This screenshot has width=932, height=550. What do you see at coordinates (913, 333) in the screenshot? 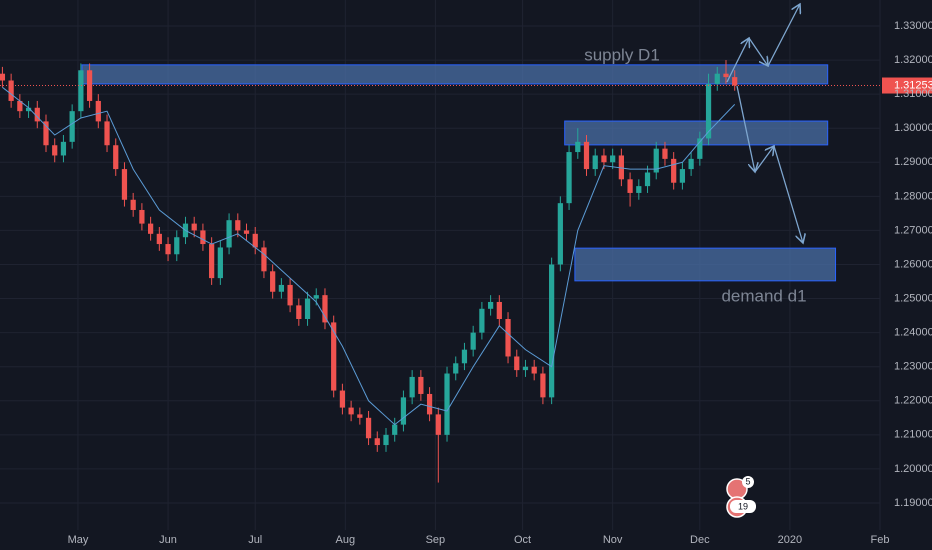
I see `y-tick-label: 1.24000` at bounding box center [913, 333].